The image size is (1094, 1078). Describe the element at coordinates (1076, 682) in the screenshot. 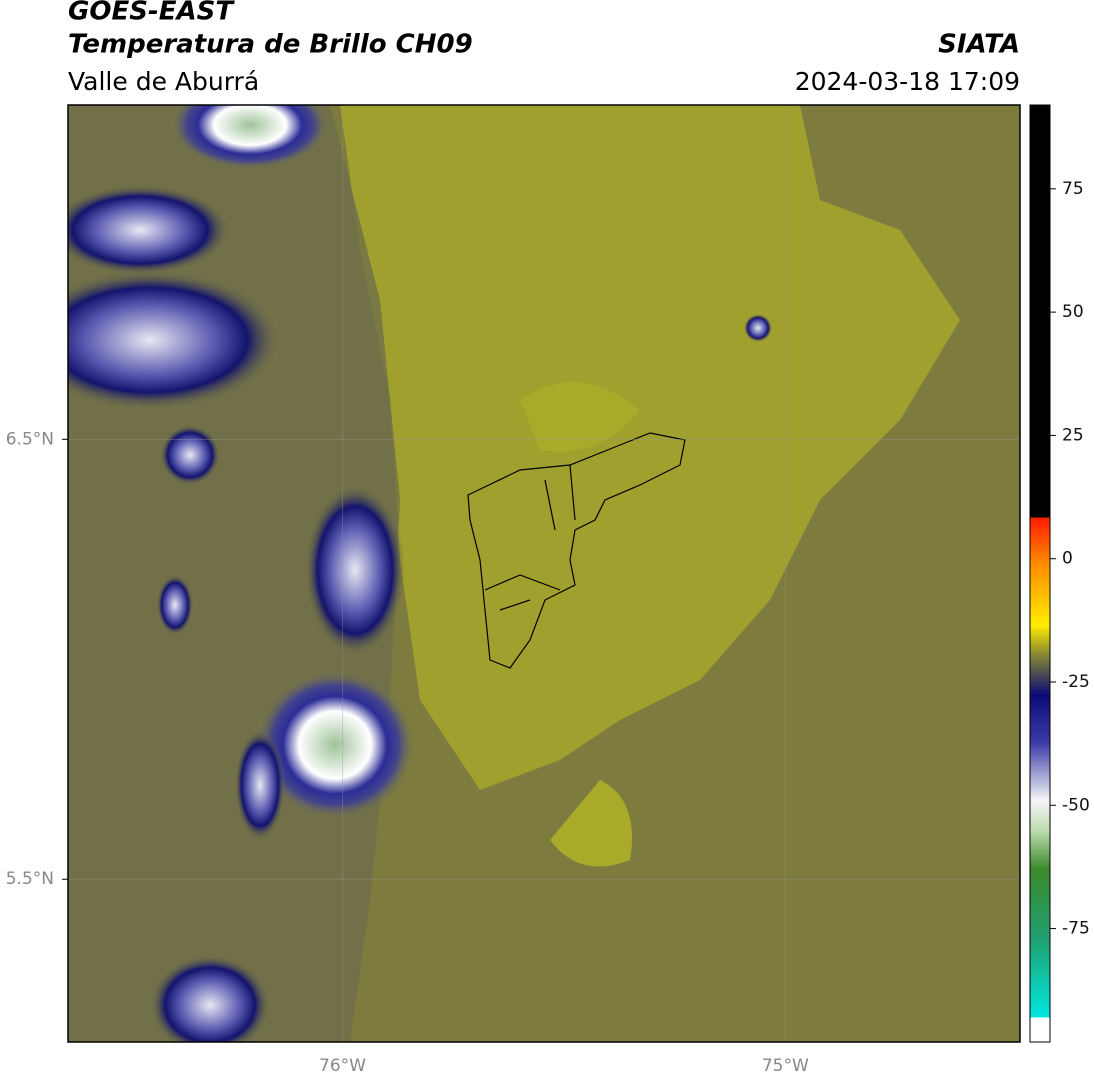

I see `colorbar-tick-label: -25` at that location.